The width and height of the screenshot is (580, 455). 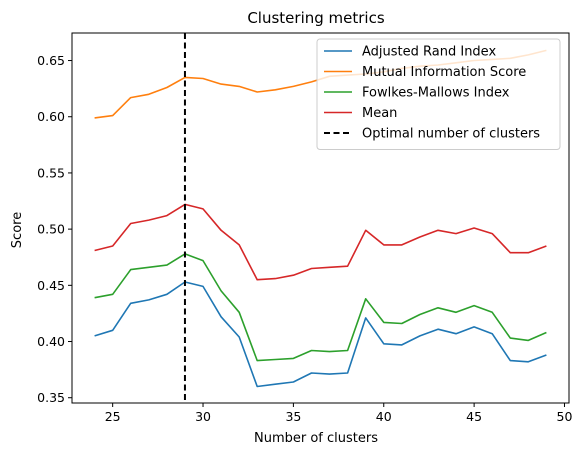 What do you see at coordinates (51, 229) in the screenshot?
I see `y-tick-label: 0.50` at bounding box center [51, 229].